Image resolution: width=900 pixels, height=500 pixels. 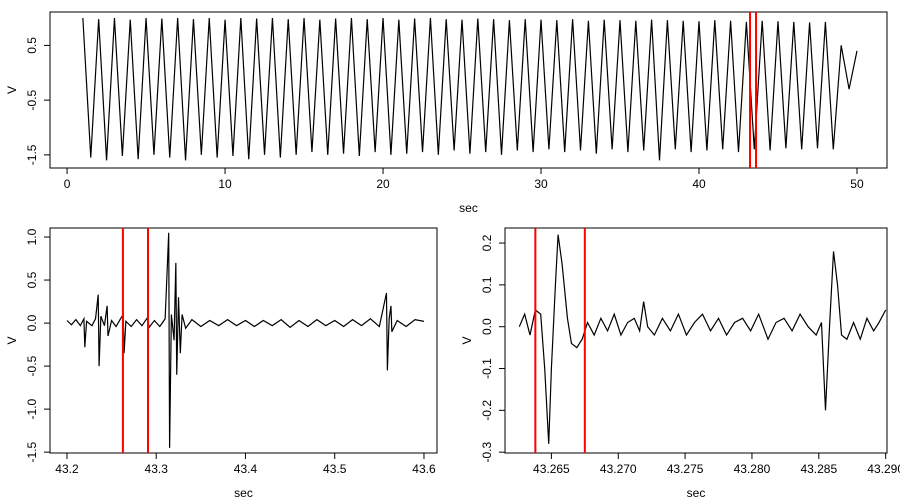 I want to click on x-tick-label: 43.2, so click(x=67, y=469).